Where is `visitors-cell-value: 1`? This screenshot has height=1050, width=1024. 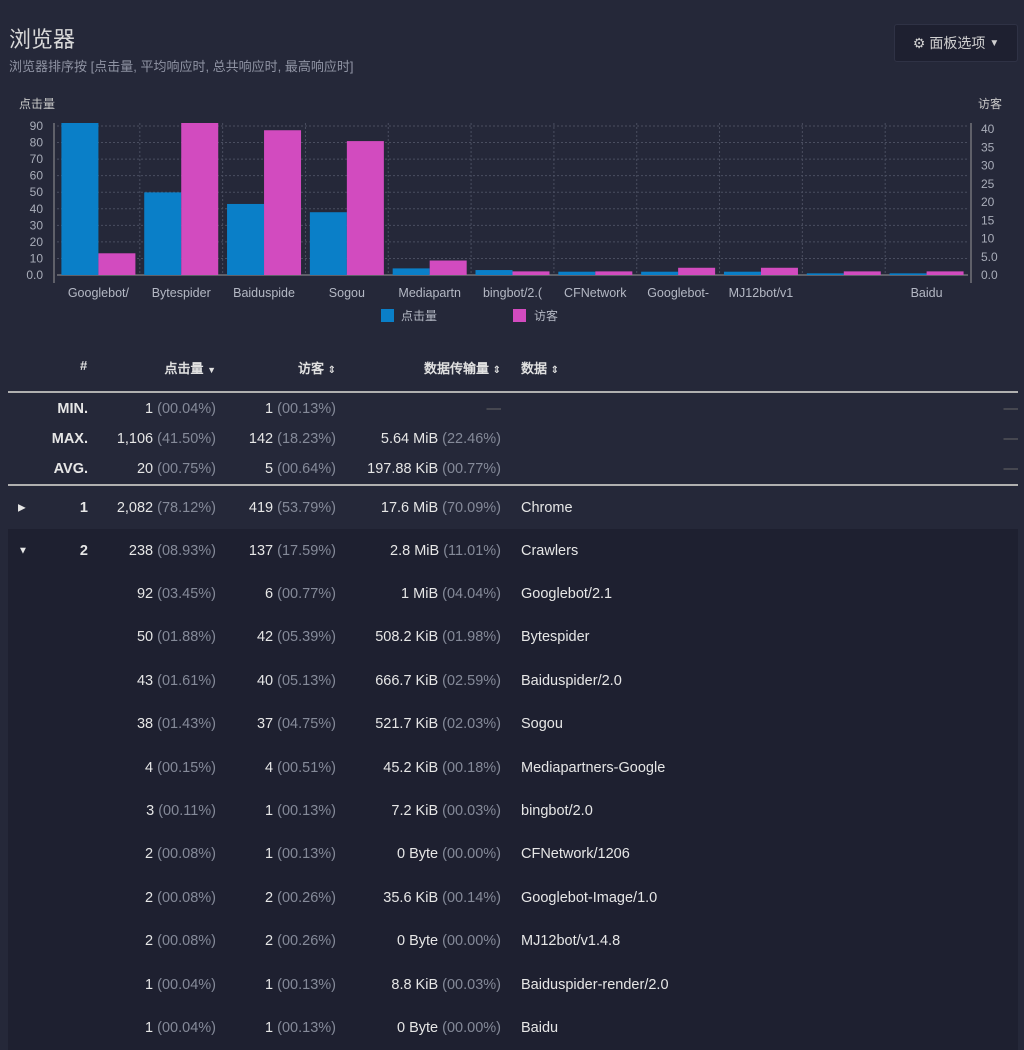 visitors-cell-value: 1 is located at coordinates (269, 1028).